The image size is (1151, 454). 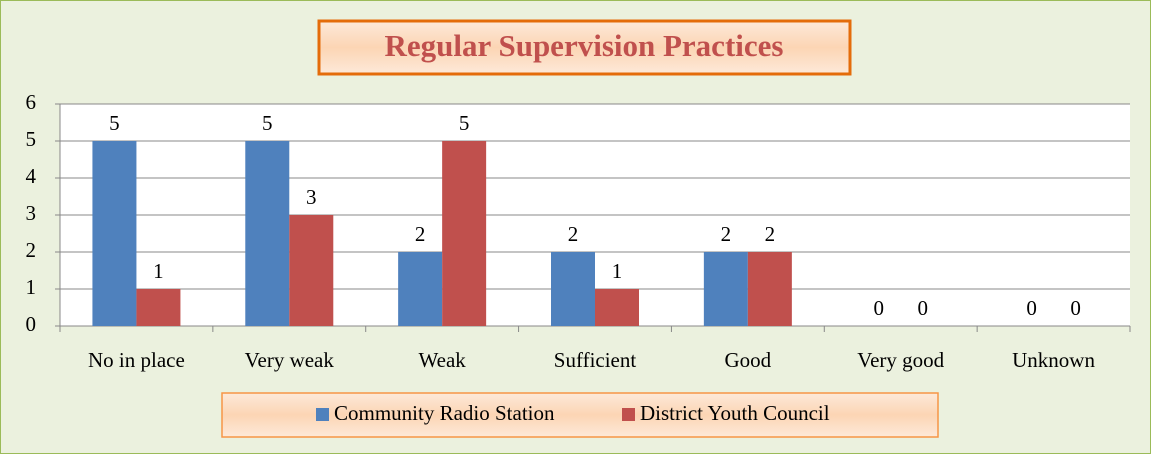 I want to click on y-tick-label: 1, so click(x=31, y=287).